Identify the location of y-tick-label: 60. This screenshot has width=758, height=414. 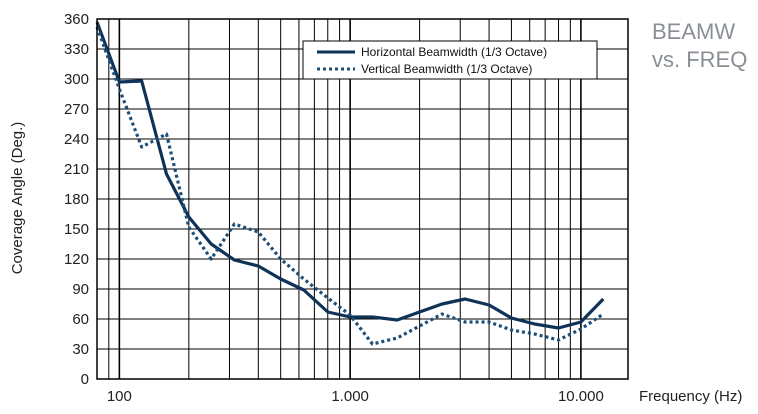
(80, 319).